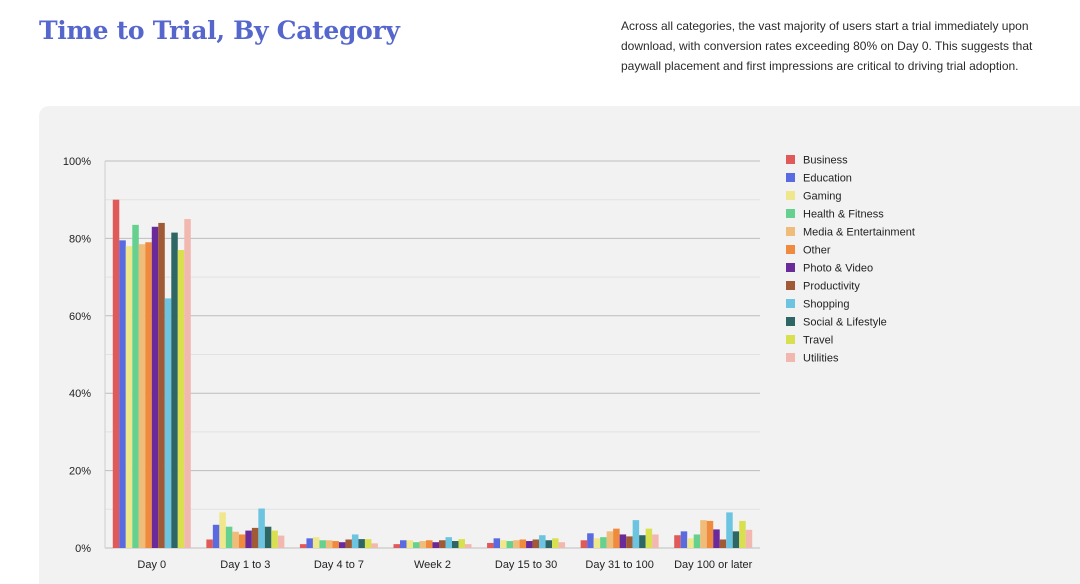  Describe the element at coordinates (219, 30) in the screenshot. I see `page-title: Time to Trial, By Category` at that location.